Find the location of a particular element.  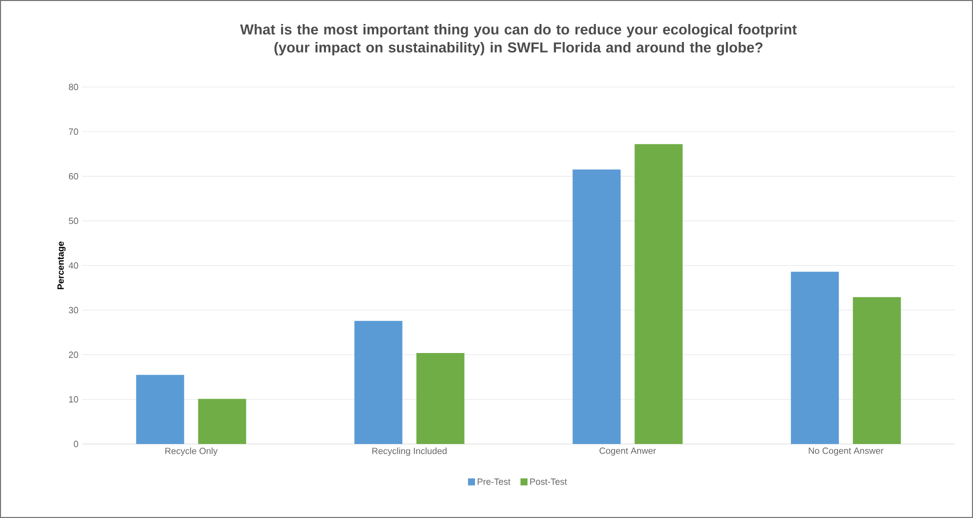

y-tick-label: 50 is located at coordinates (73, 221).